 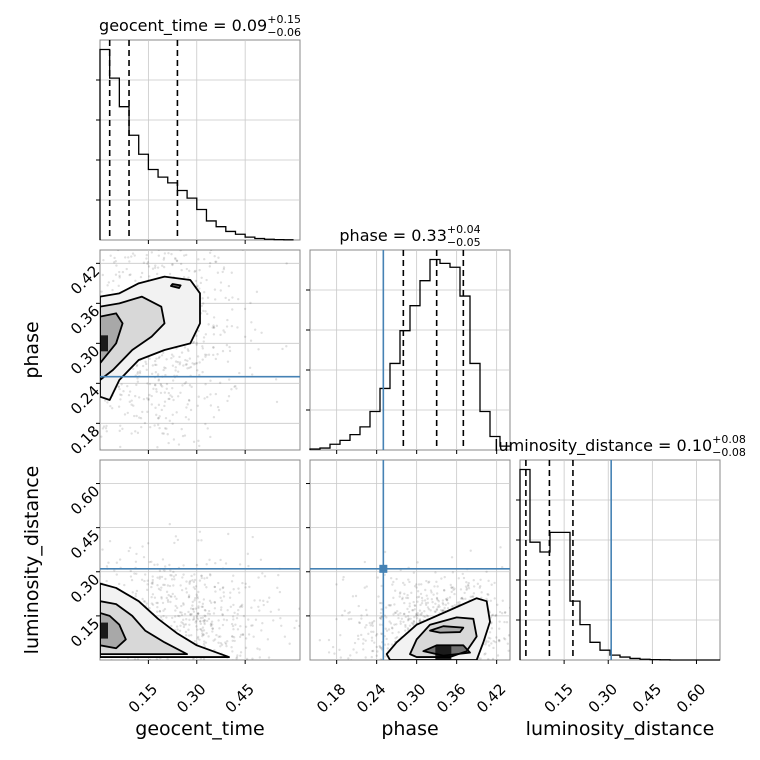 I want to click on joint-content, so click(x=193, y=348).